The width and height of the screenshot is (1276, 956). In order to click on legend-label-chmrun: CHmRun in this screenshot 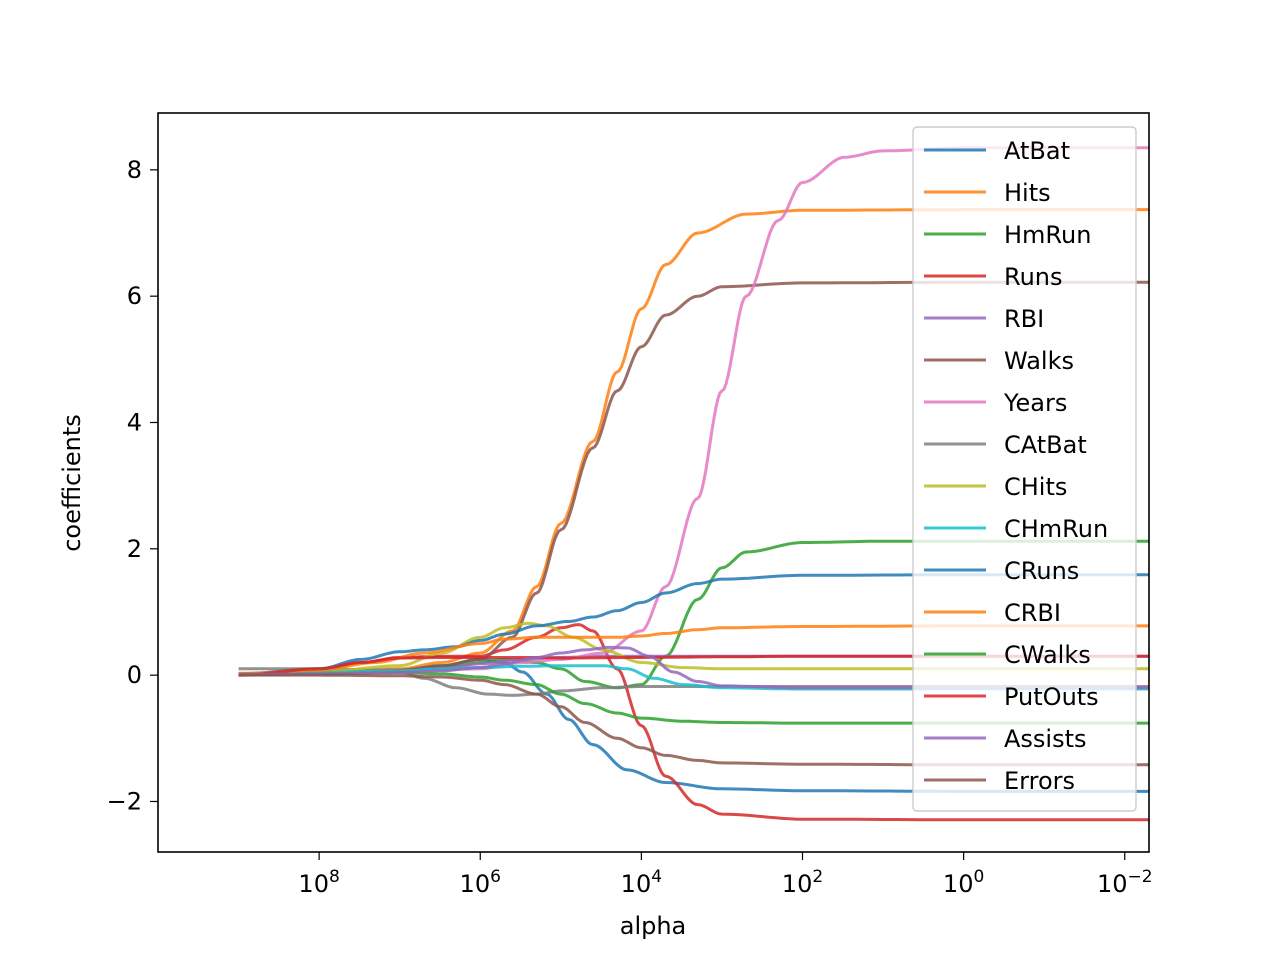, I will do `click(1056, 529)`.